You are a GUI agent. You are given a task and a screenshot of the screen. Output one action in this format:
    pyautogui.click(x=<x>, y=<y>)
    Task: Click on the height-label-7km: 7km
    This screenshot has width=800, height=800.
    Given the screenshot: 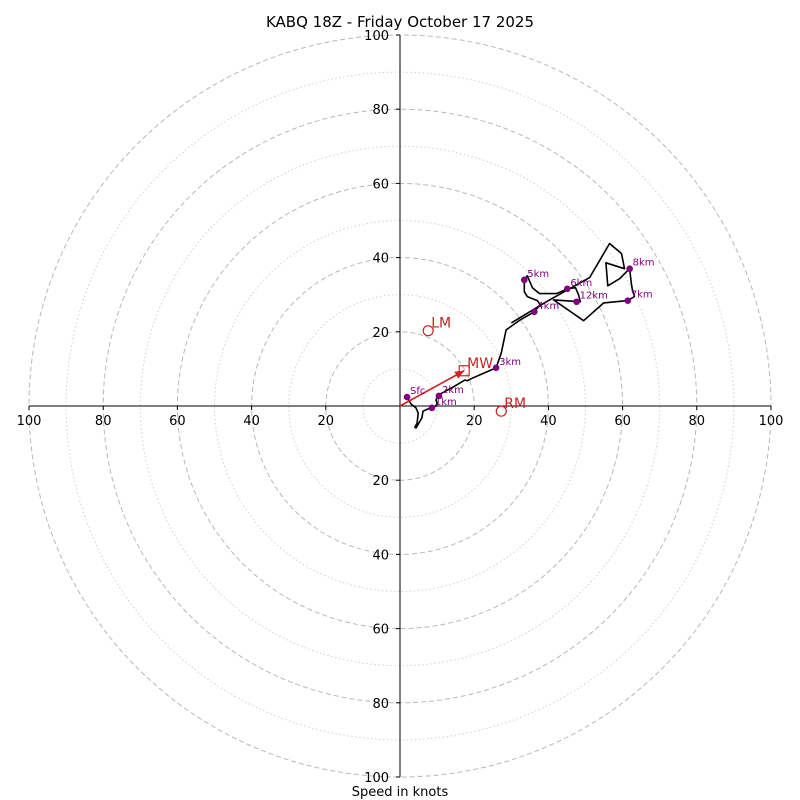 What is the action you would take?
    pyautogui.click(x=642, y=295)
    